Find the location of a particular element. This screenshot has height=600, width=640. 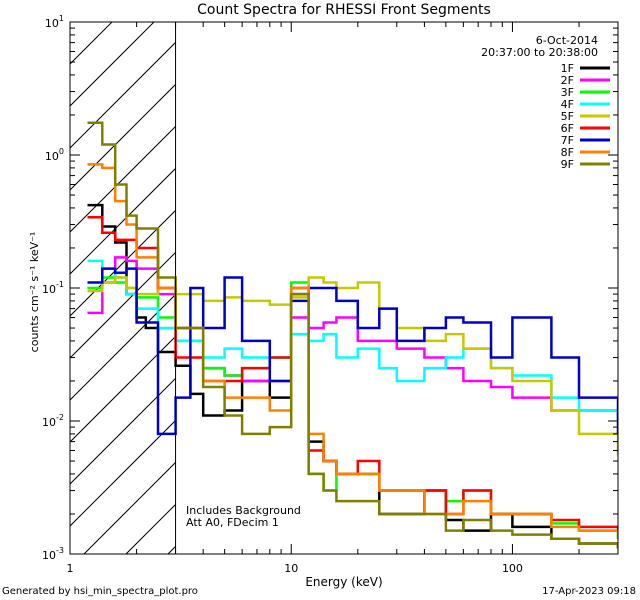

annotation-attenuator: Att A0, FDecim 1 is located at coordinates (232, 522).